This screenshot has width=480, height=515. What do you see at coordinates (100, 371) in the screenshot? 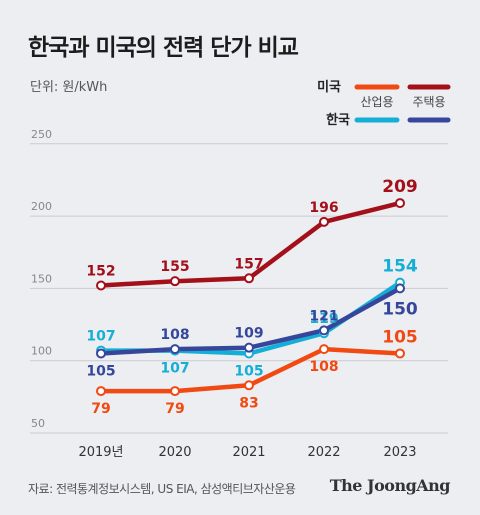
I see `data-label-korea_residential: 105` at bounding box center [100, 371].